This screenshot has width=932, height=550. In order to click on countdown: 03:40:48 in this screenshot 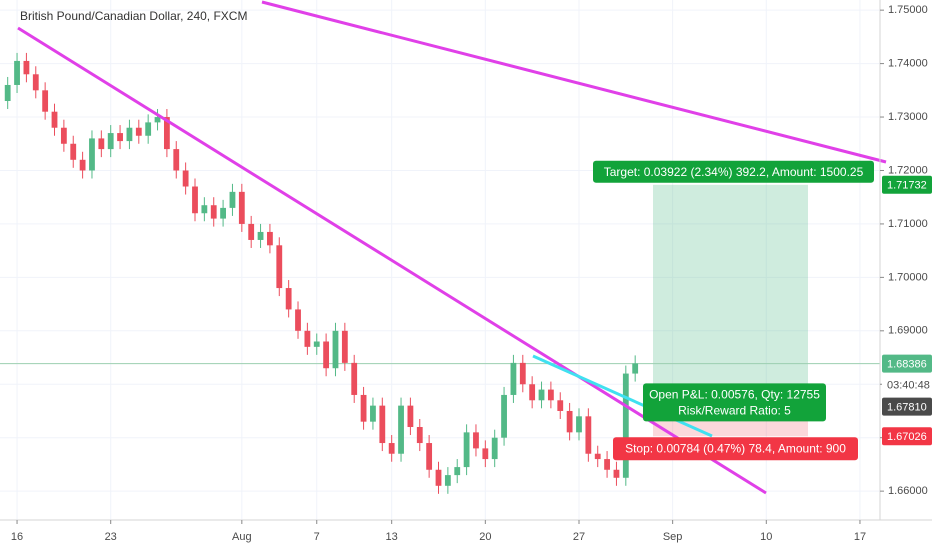, I will do `click(908, 386)`.